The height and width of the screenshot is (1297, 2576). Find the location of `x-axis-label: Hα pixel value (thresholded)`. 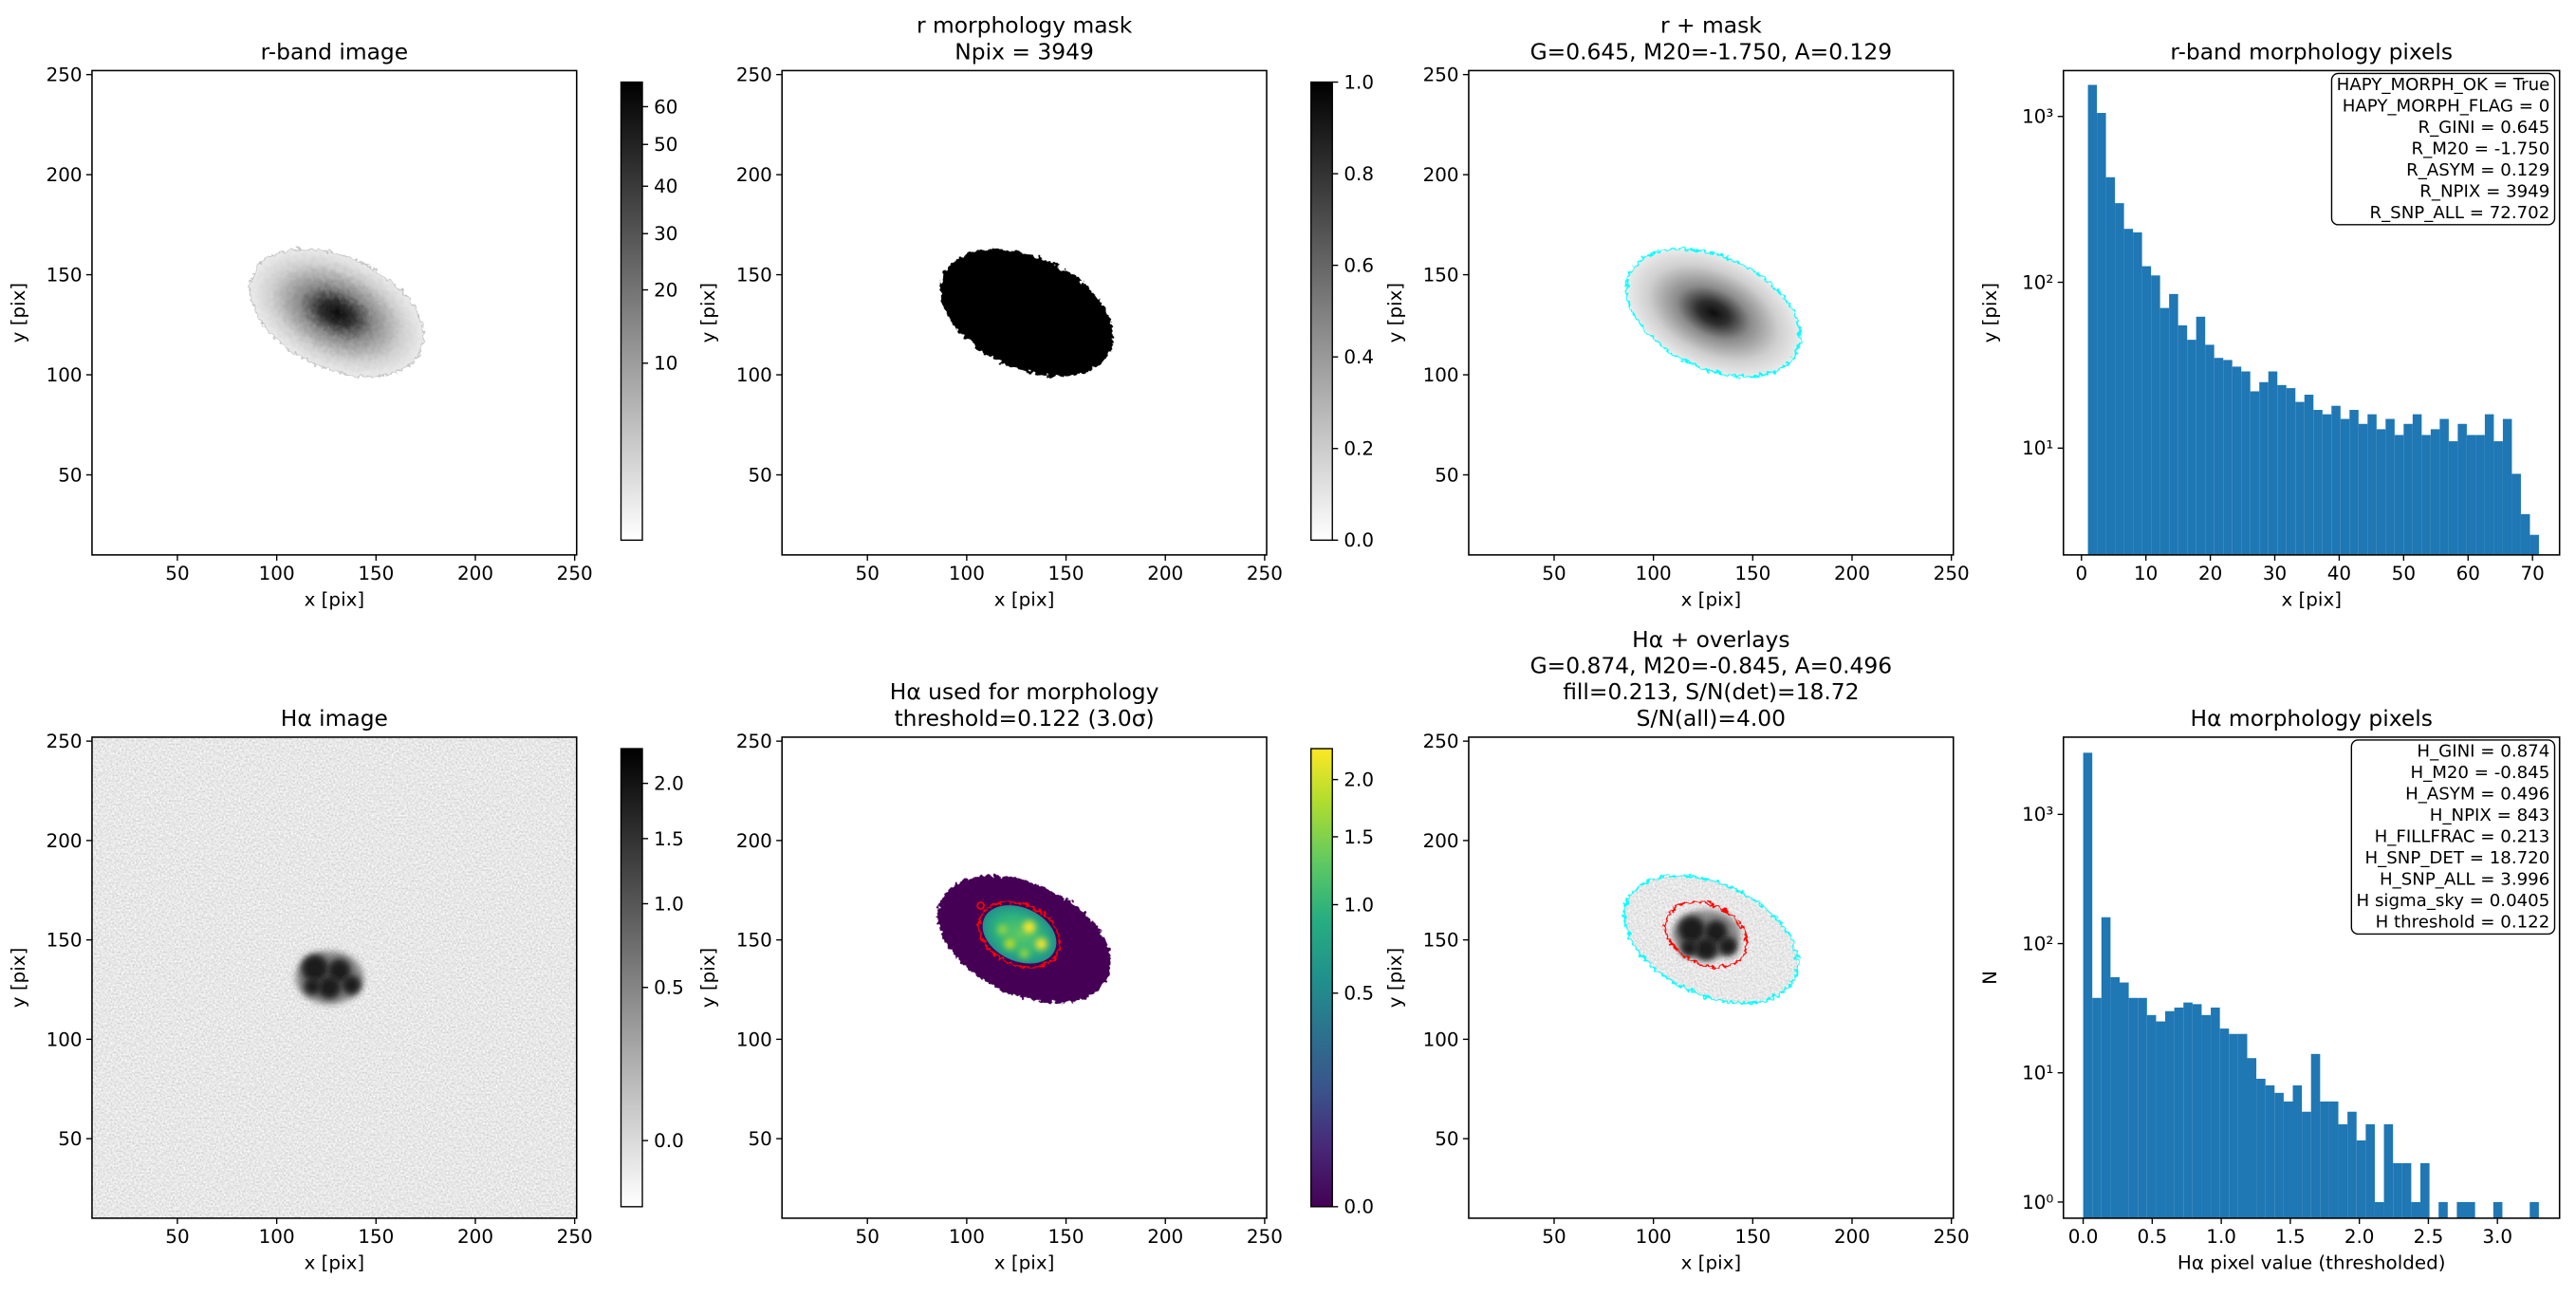

x-axis-label: Hα pixel value (thresholded) is located at coordinates (2312, 1263).